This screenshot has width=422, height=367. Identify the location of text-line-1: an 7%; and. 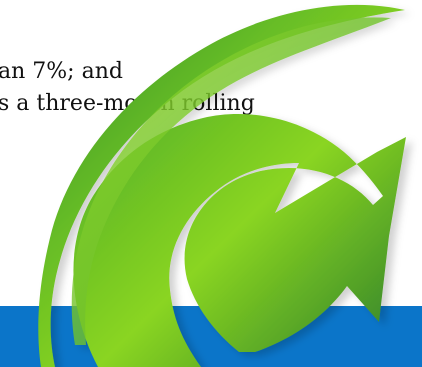
(61, 71).